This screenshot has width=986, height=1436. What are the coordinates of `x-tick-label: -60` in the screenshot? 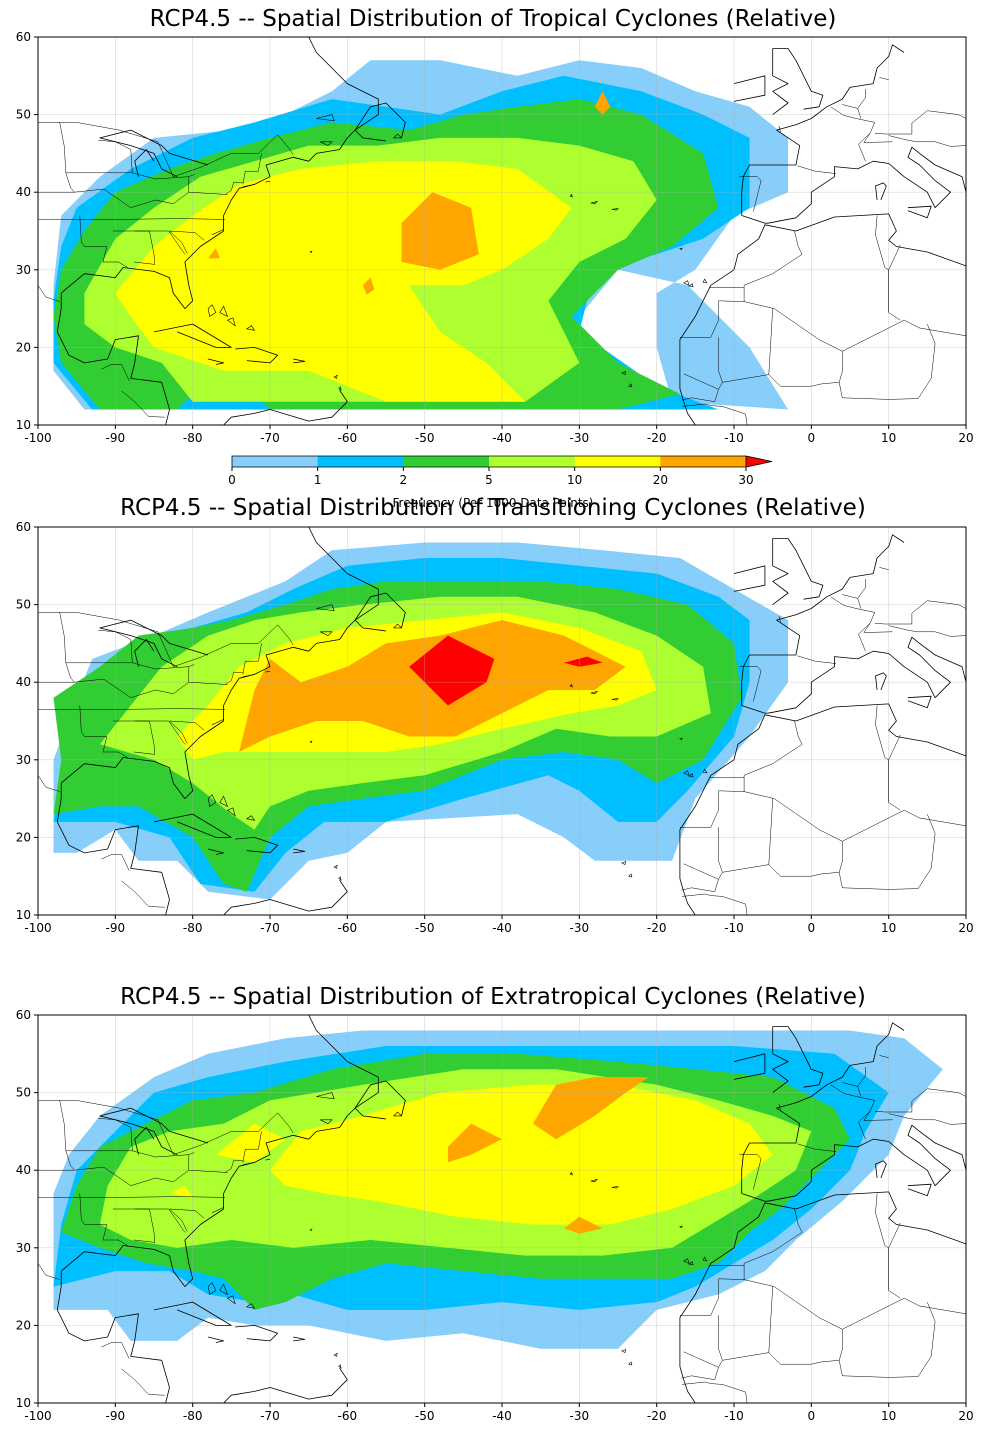 It's located at (348, 1416).